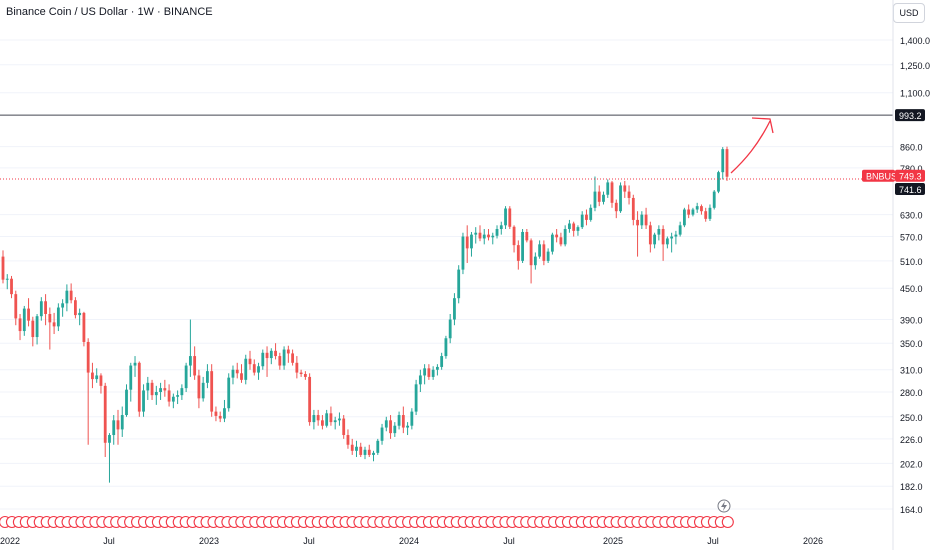 This screenshot has width=932, height=550. I want to click on level-2-tag-bg, so click(910, 188).